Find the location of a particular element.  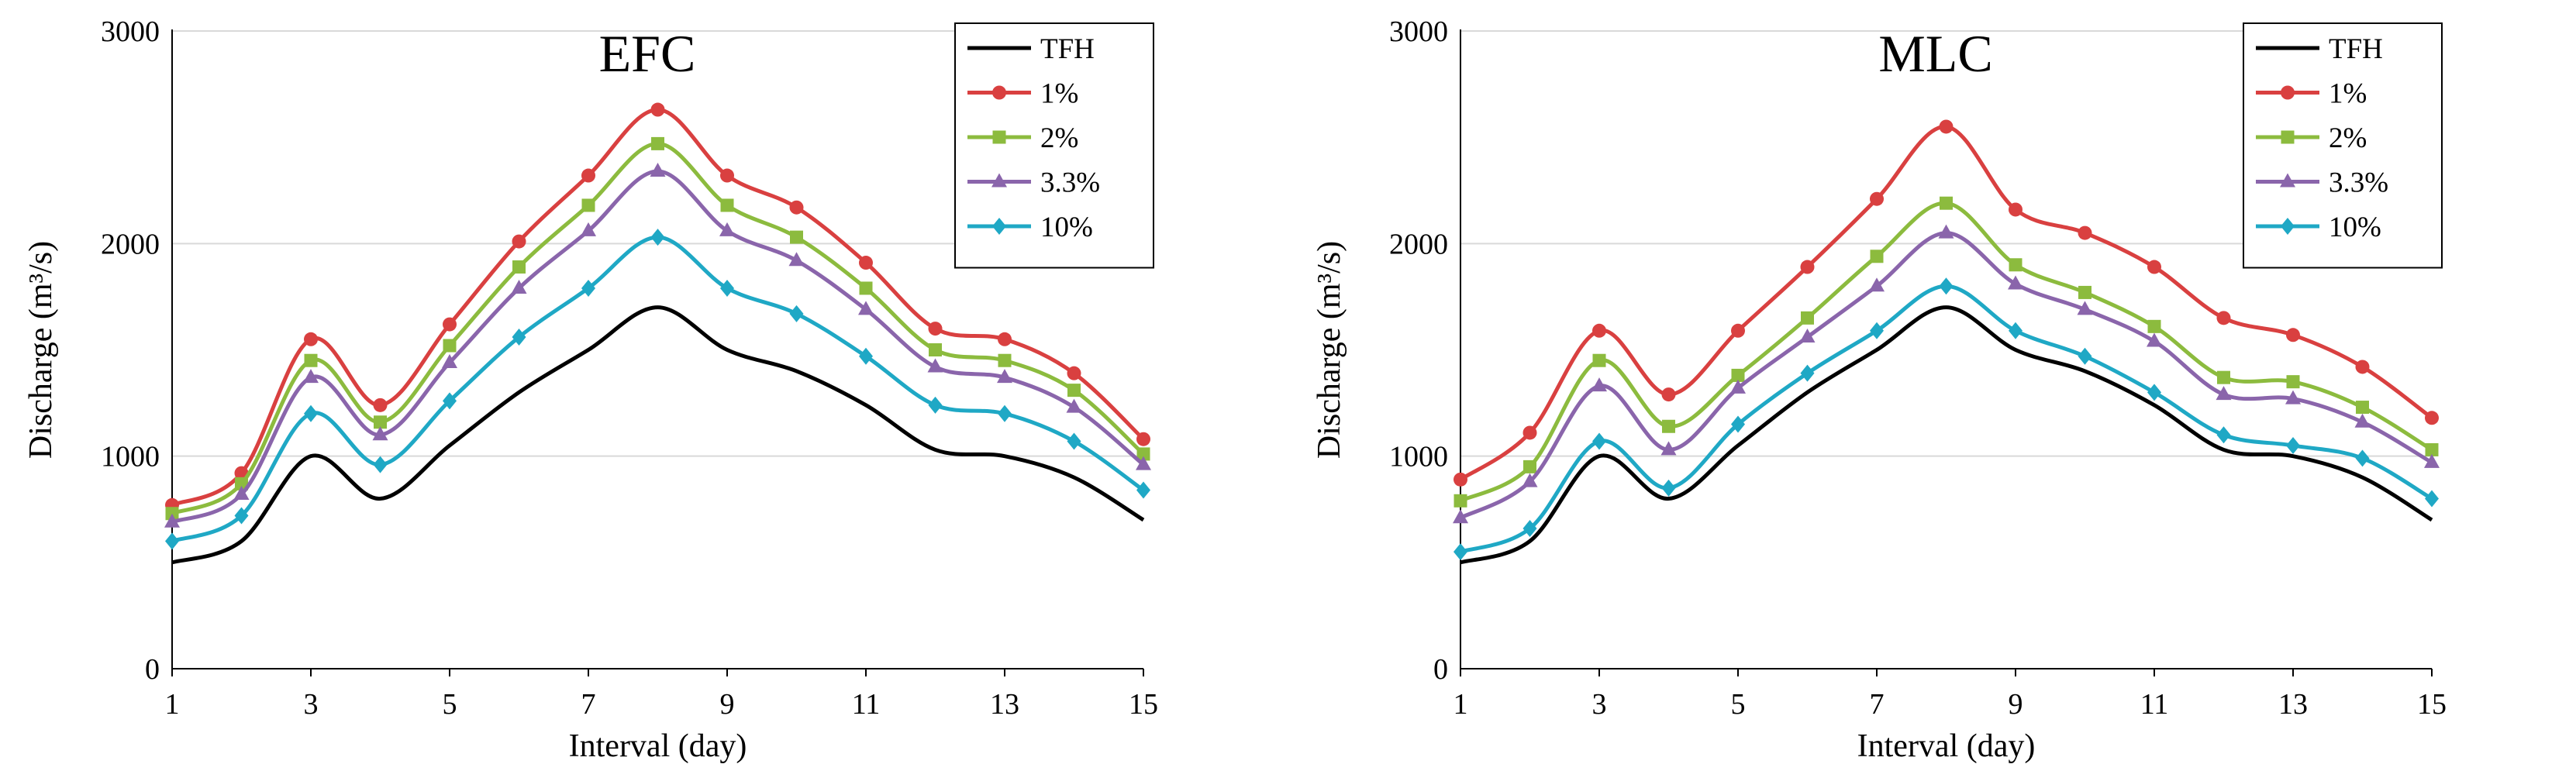

x-tick-label: 5 is located at coordinates (1738, 704).